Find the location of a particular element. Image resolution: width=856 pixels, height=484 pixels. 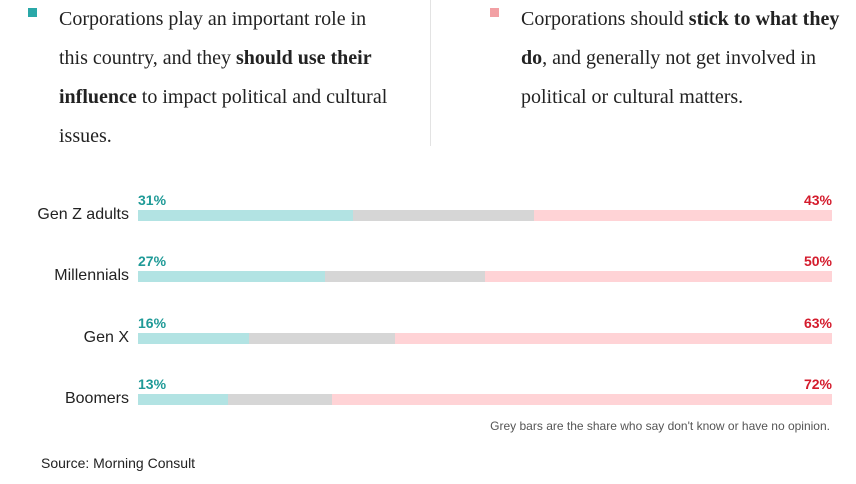

value-label-use-influence: 16% is located at coordinates (152, 322).